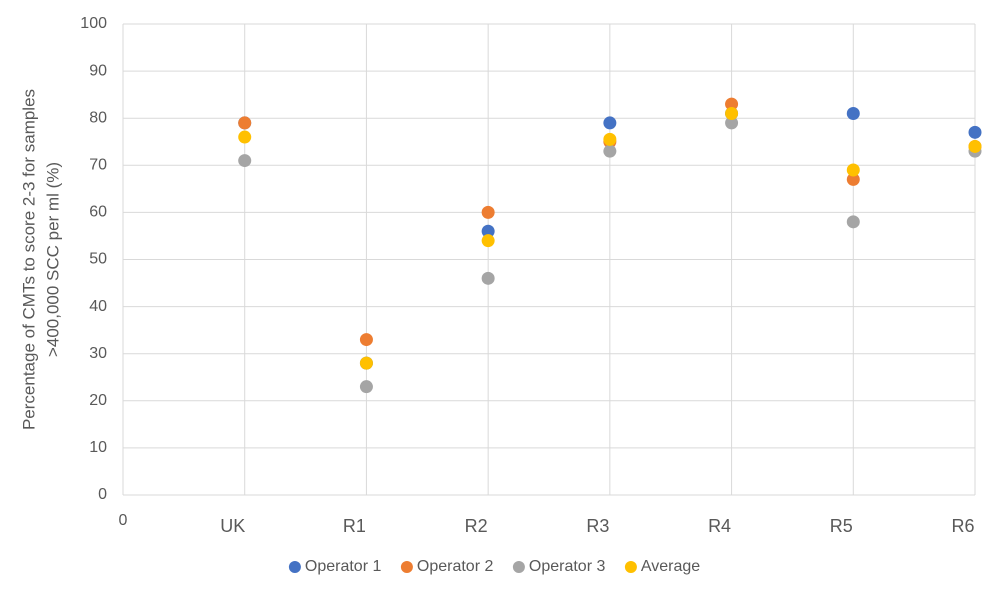 This screenshot has width=1000, height=595. What do you see at coordinates (98, 70) in the screenshot?
I see `y-tick-label: 90` at bounding box center [98, 70].